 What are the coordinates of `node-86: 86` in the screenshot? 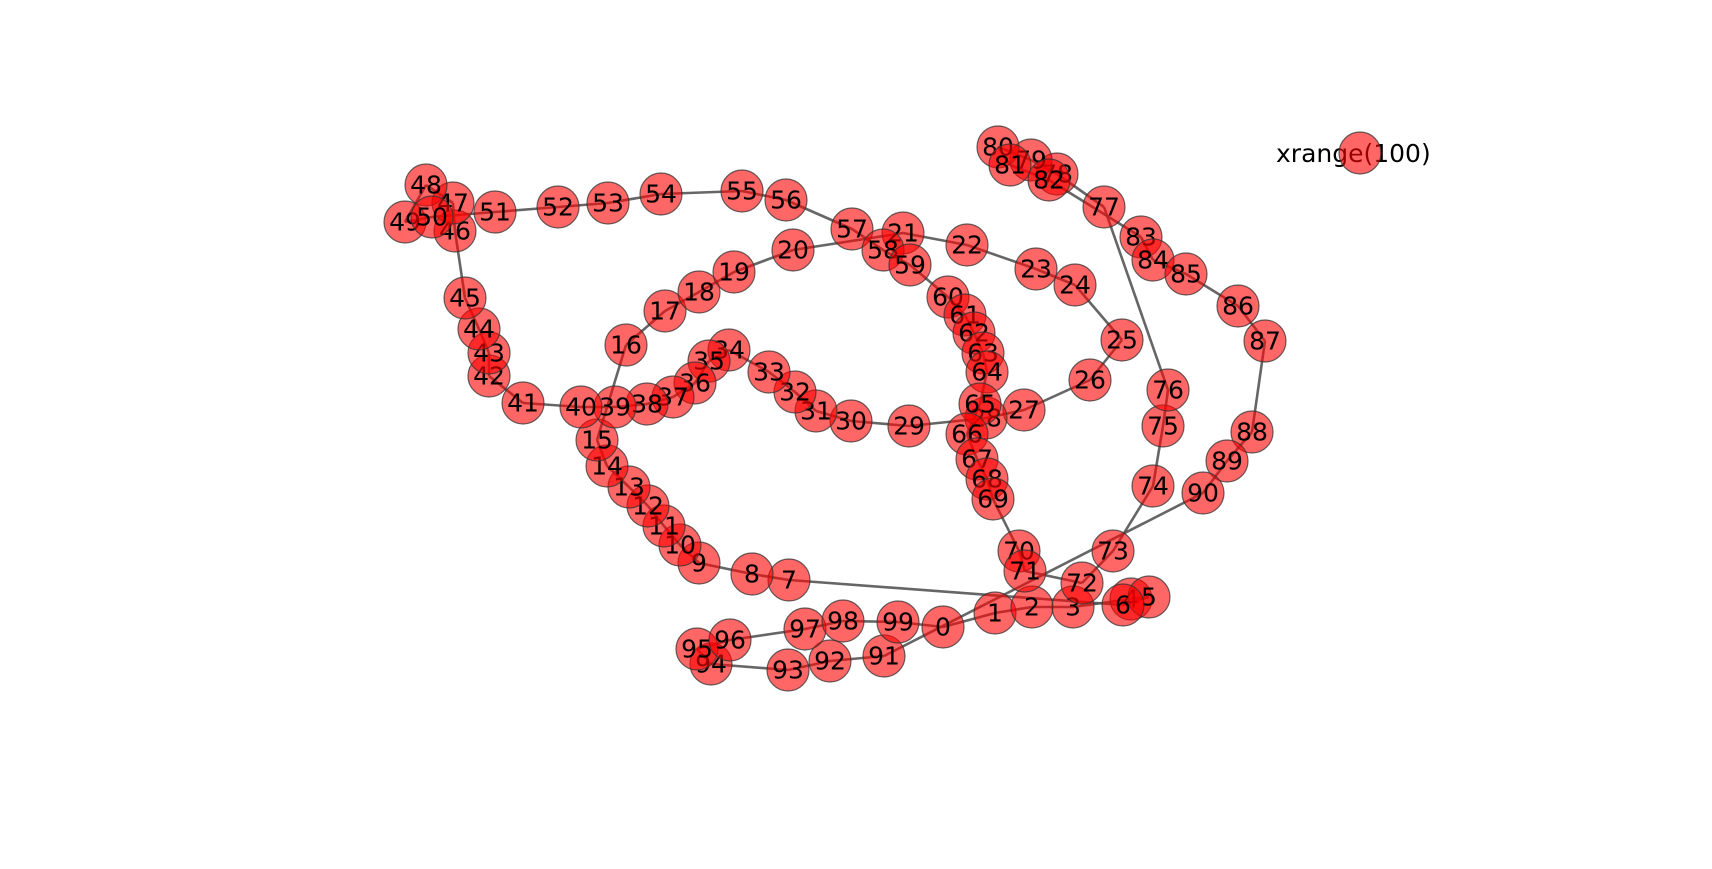 It's located at (1238, 306).